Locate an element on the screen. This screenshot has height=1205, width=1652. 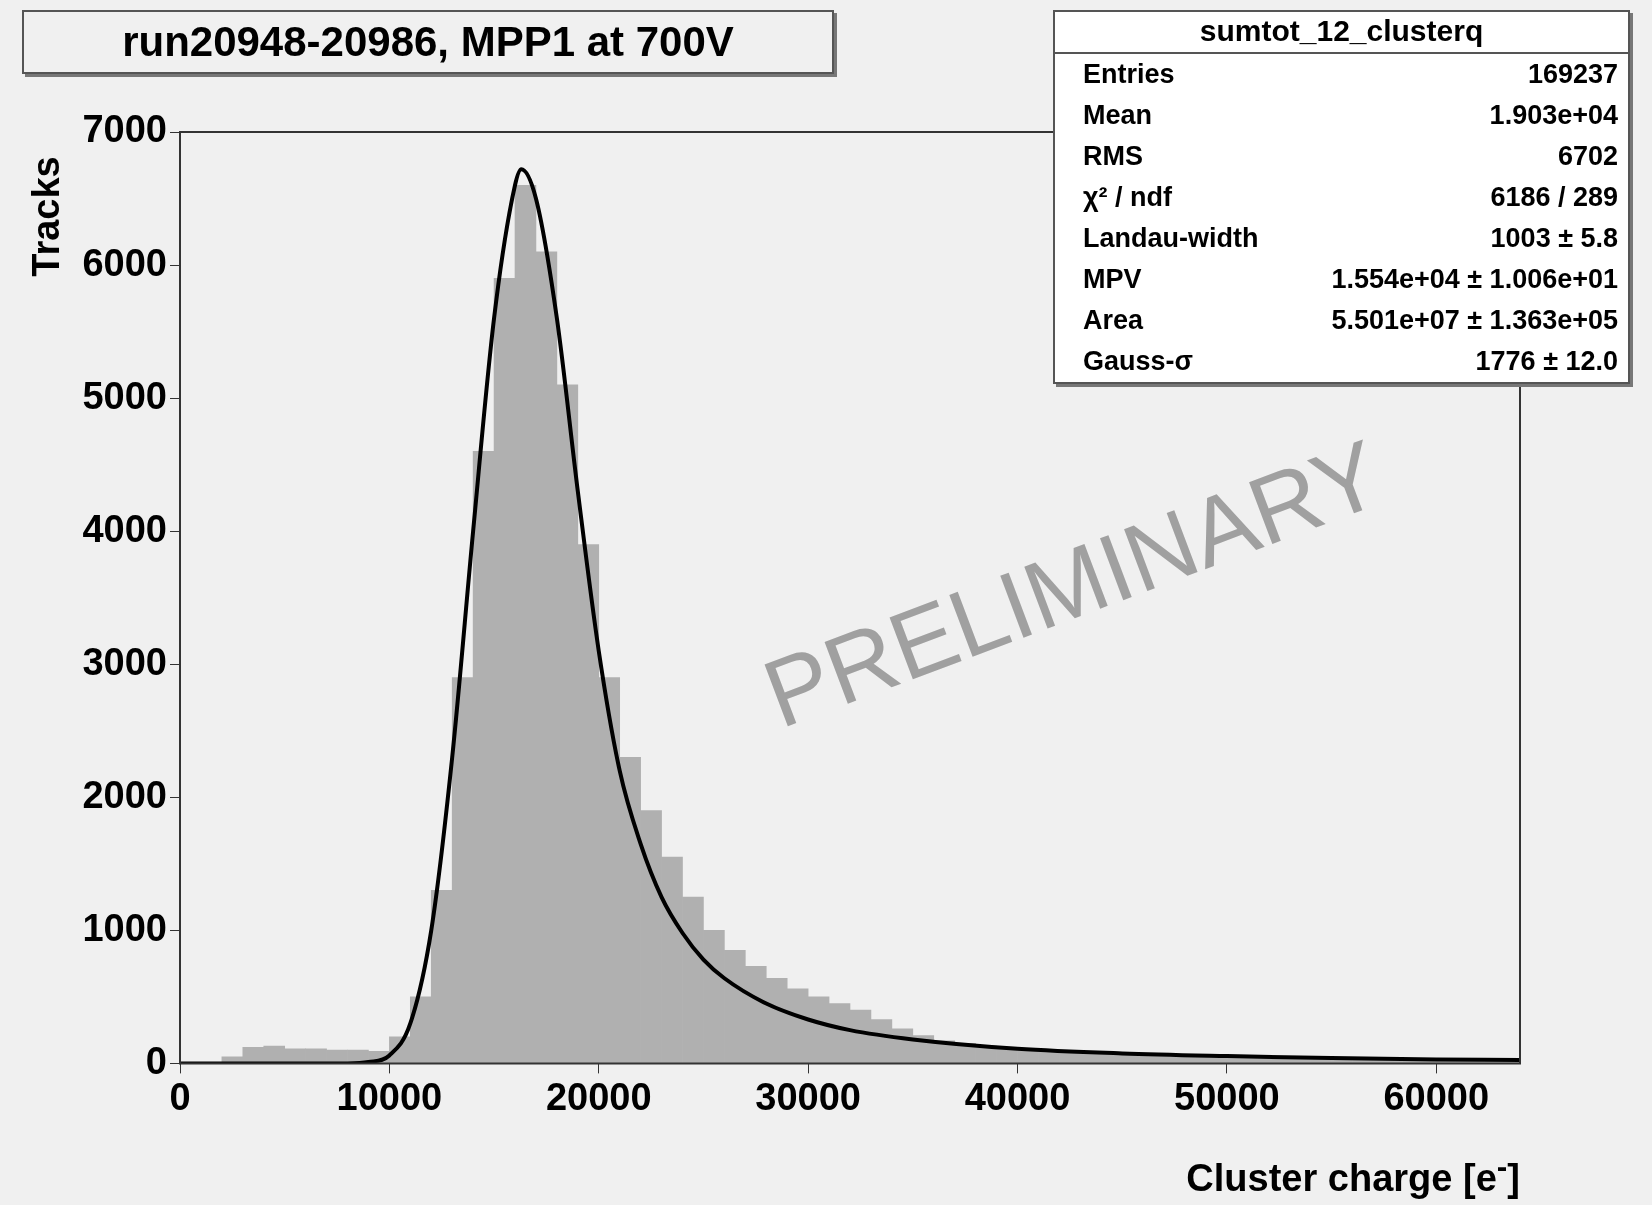
y-tick-label: 0 is located at coordinates (156, 1060).